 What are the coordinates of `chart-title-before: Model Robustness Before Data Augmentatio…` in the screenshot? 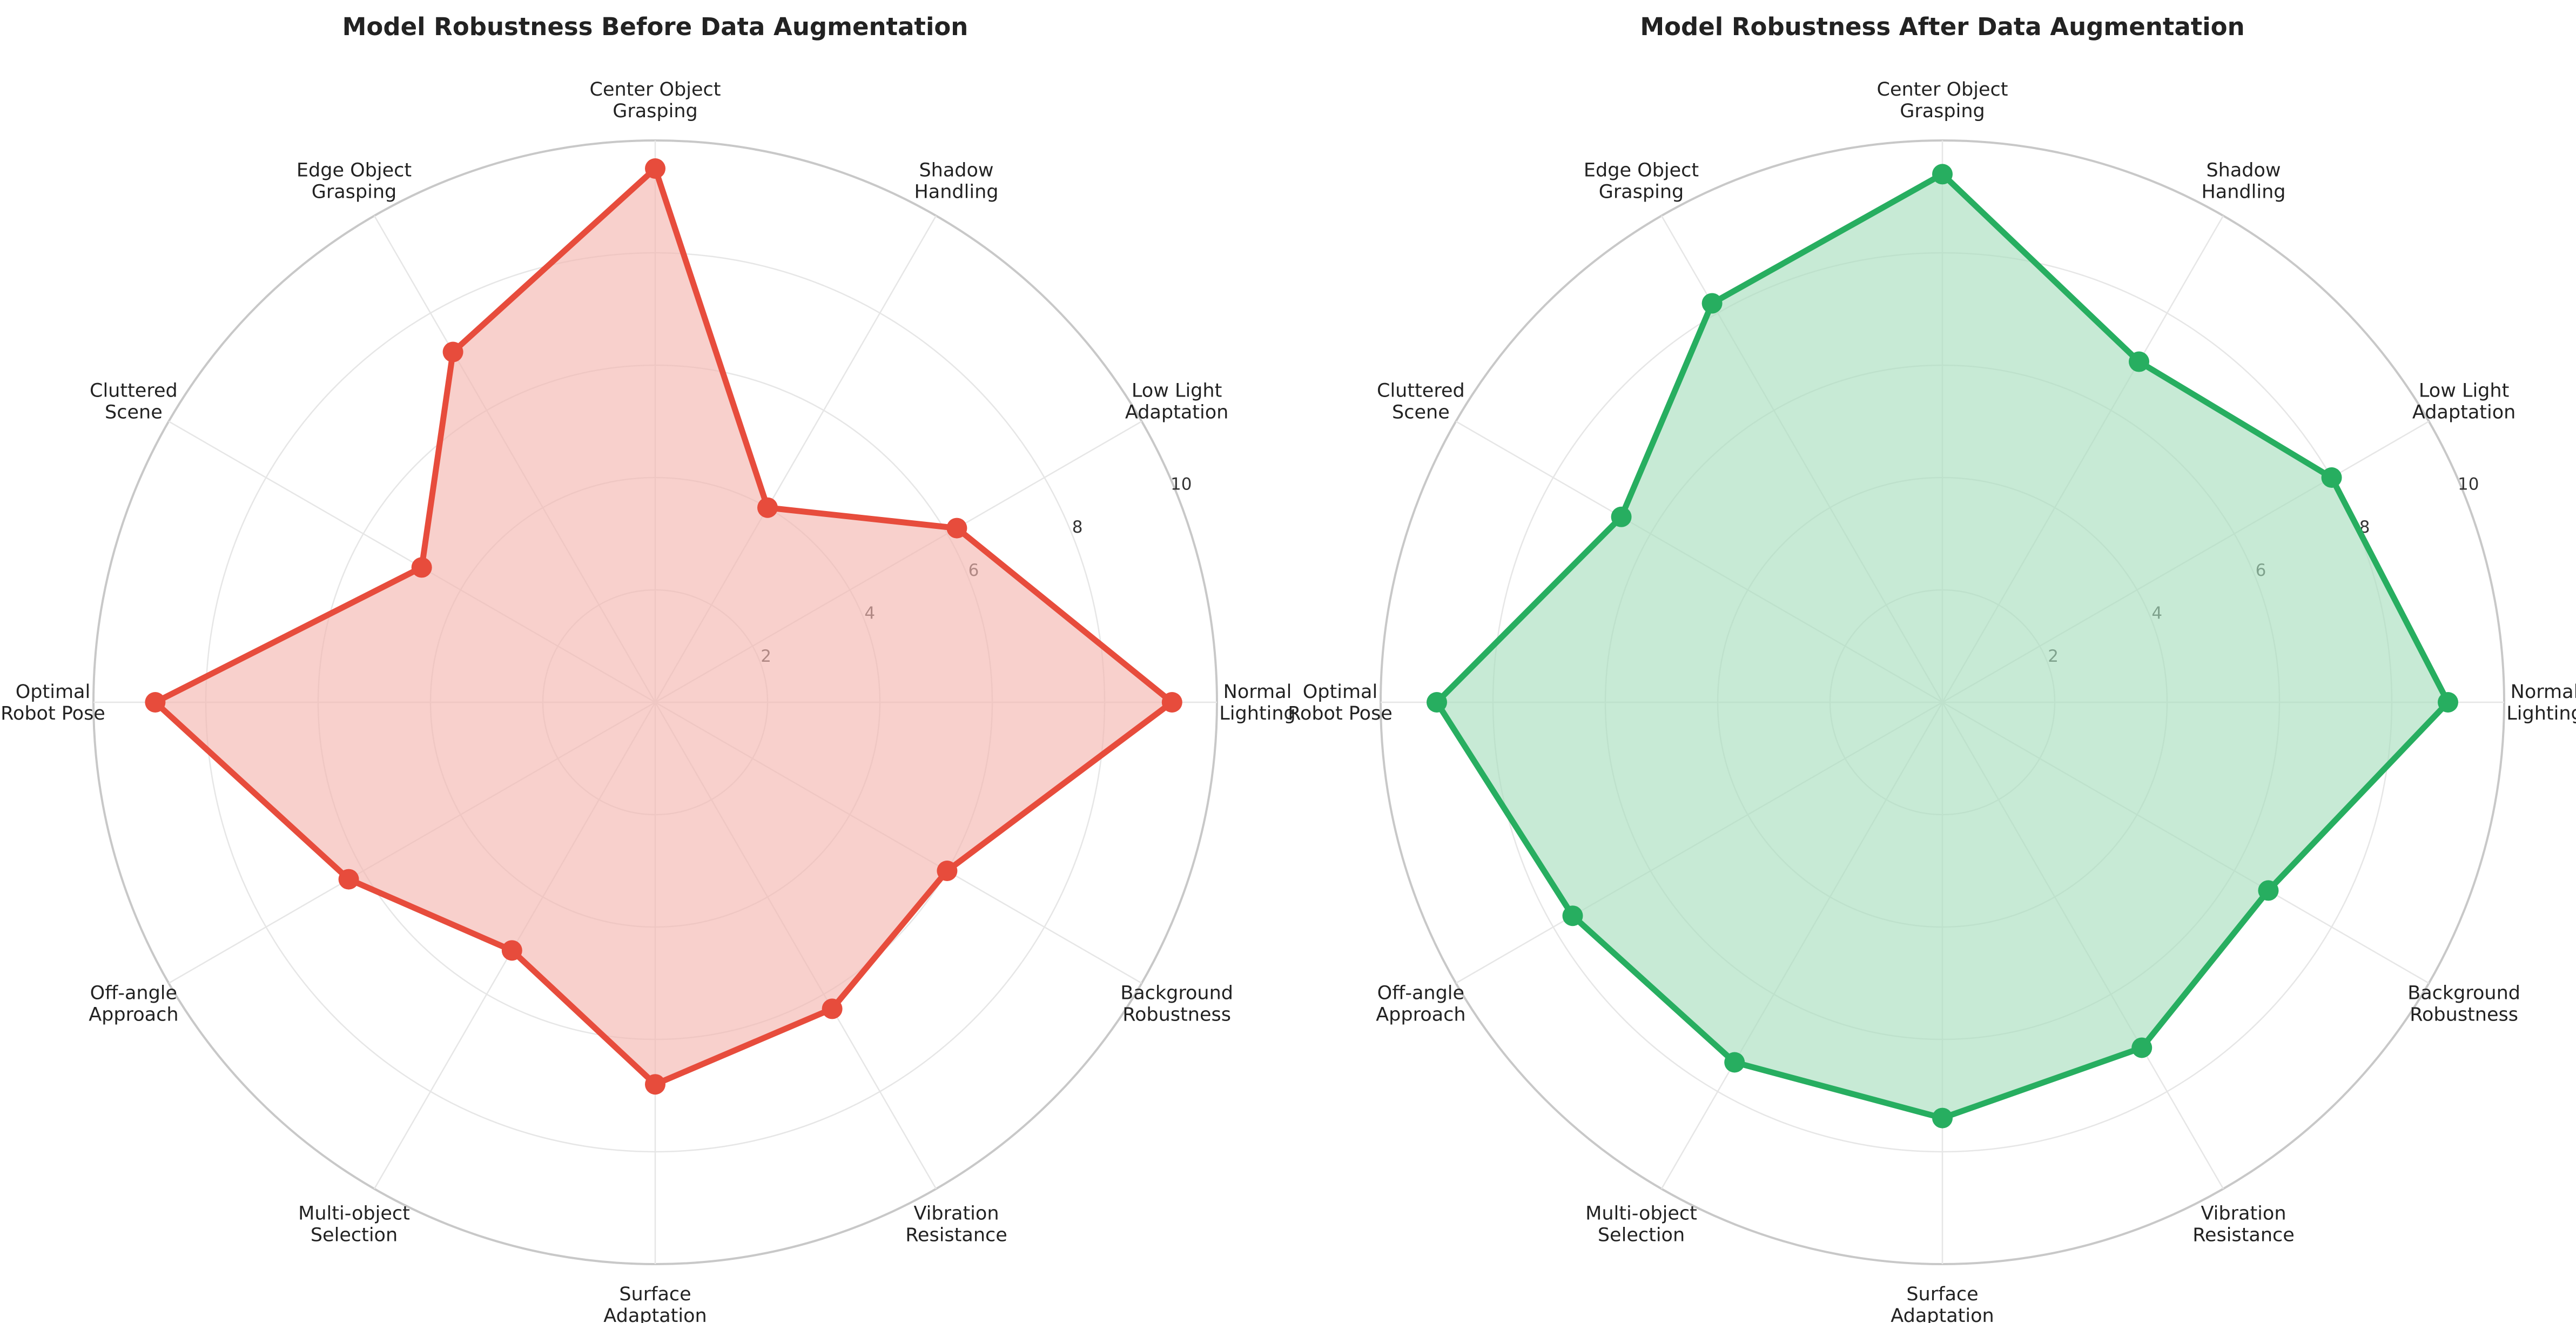 It's located at (655, 26).